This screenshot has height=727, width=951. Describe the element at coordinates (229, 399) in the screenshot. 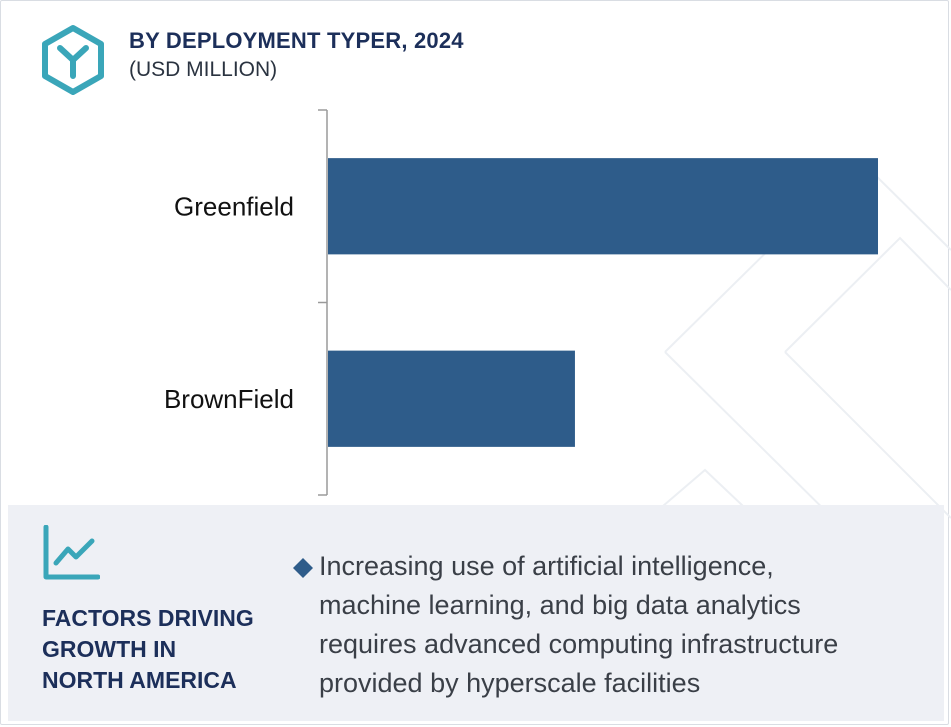

I see `category-label: BrownField` at that location.